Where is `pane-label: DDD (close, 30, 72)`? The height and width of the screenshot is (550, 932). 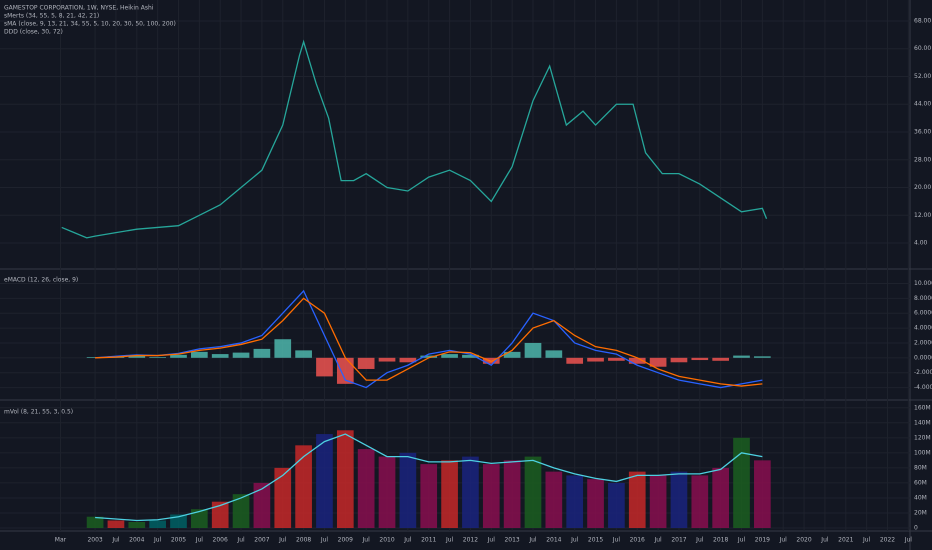 pane-label: DDD (close, 30, 72) is located at coordinates (33, 32).